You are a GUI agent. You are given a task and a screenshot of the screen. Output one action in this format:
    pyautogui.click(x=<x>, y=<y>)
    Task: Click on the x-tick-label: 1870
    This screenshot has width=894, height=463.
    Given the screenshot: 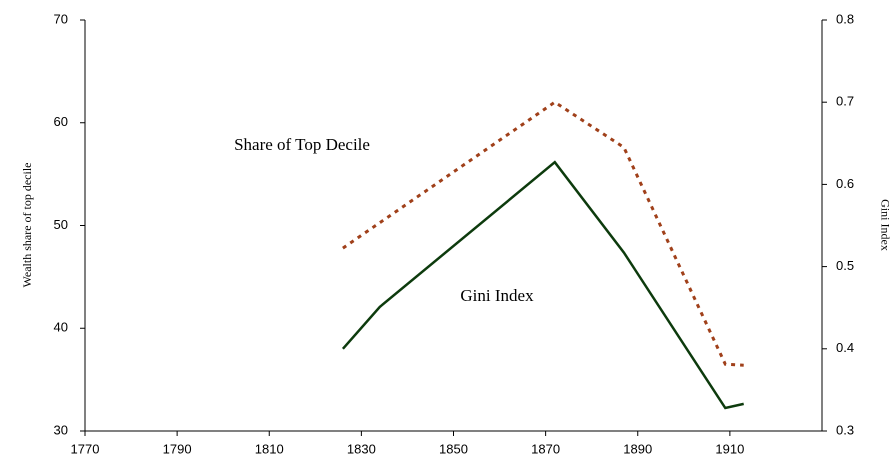 What is the action you would take?
    pyautogui.click(x=545, y=448)
    